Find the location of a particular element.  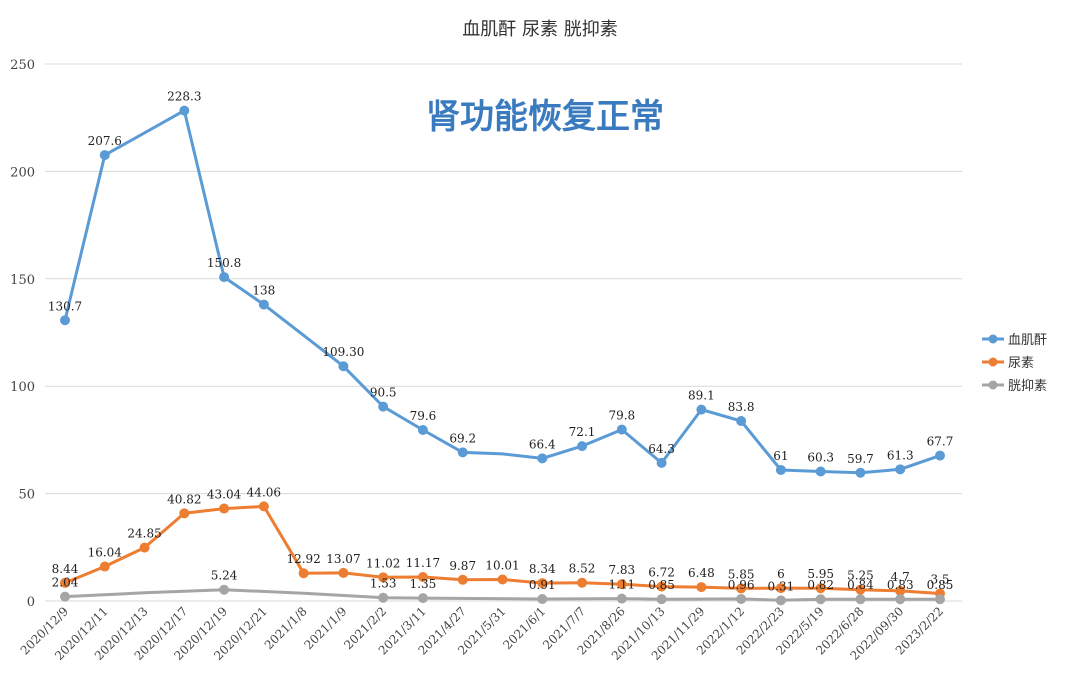

data-label: 61.3 is located at coordinates (900, 455).